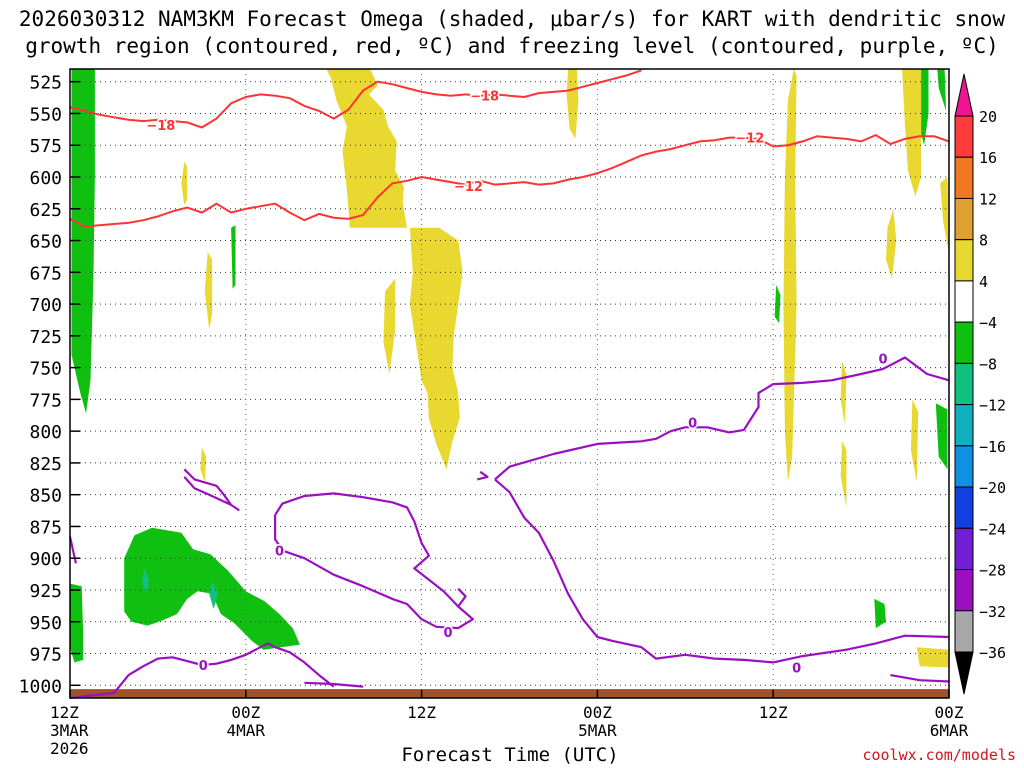 This screenshot has height=768, width=1024. Describe the element at coordinates (45, 146) in the screenshot. I see `y-tick-label: 575` at that location.